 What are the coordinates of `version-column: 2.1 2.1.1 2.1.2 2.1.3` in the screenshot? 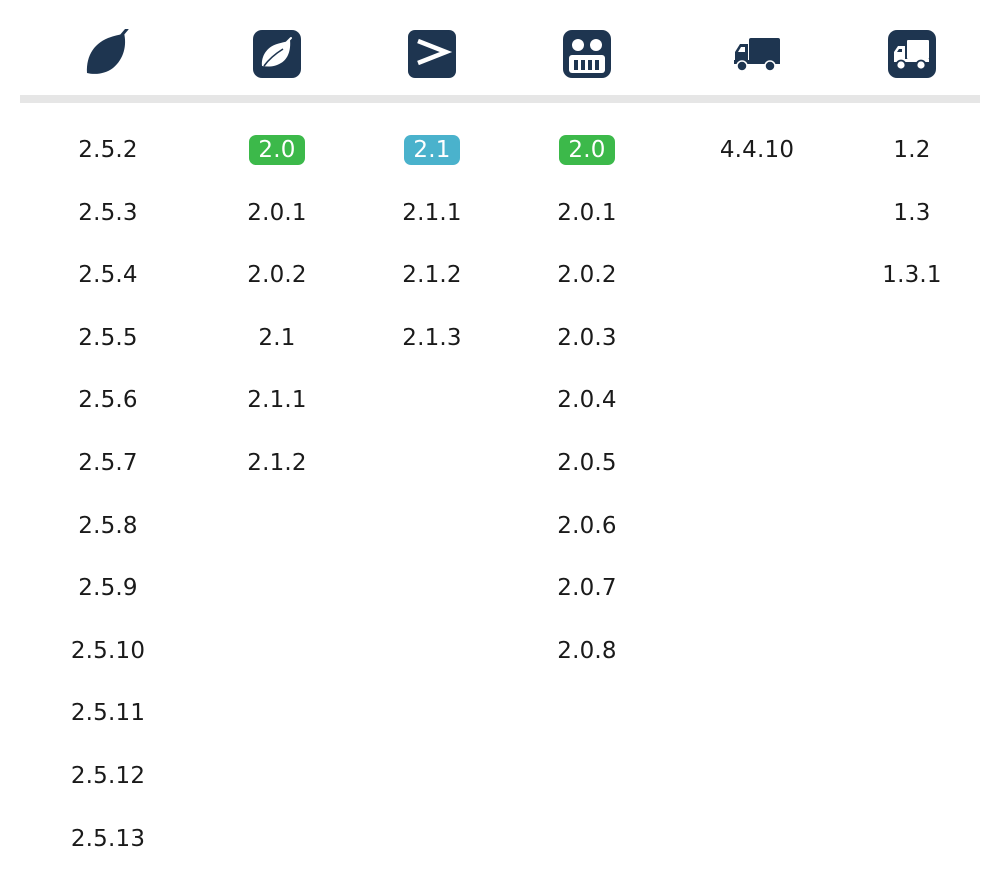 It's located at (432, 250).